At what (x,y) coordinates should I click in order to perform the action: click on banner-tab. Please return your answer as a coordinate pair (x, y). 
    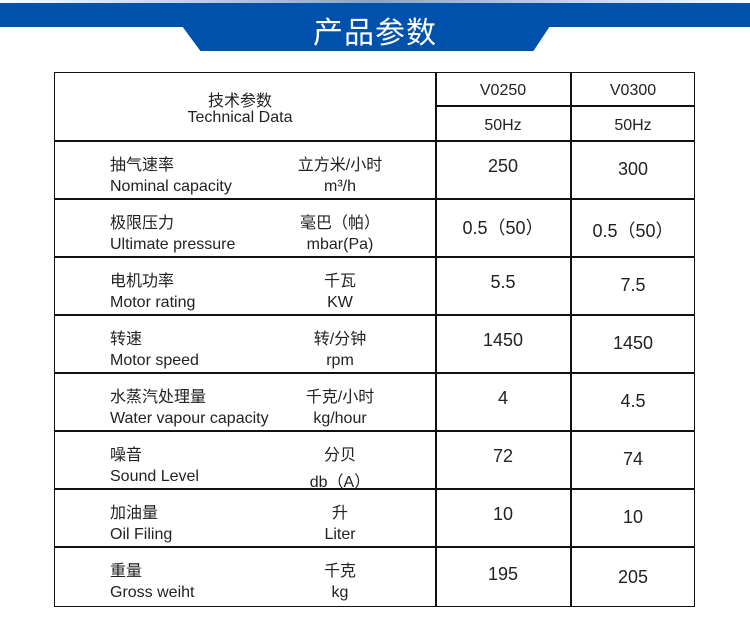
    Looking at the image, I should click on (366, 38).